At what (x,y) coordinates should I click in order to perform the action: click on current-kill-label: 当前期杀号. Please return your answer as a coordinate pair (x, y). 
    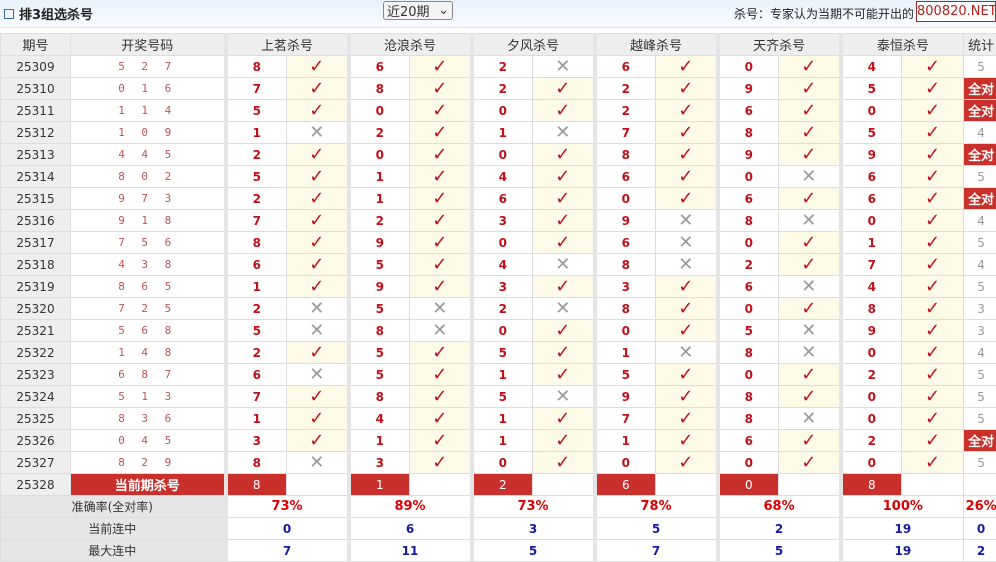
    Looking at the image, I should click on (148, 485).